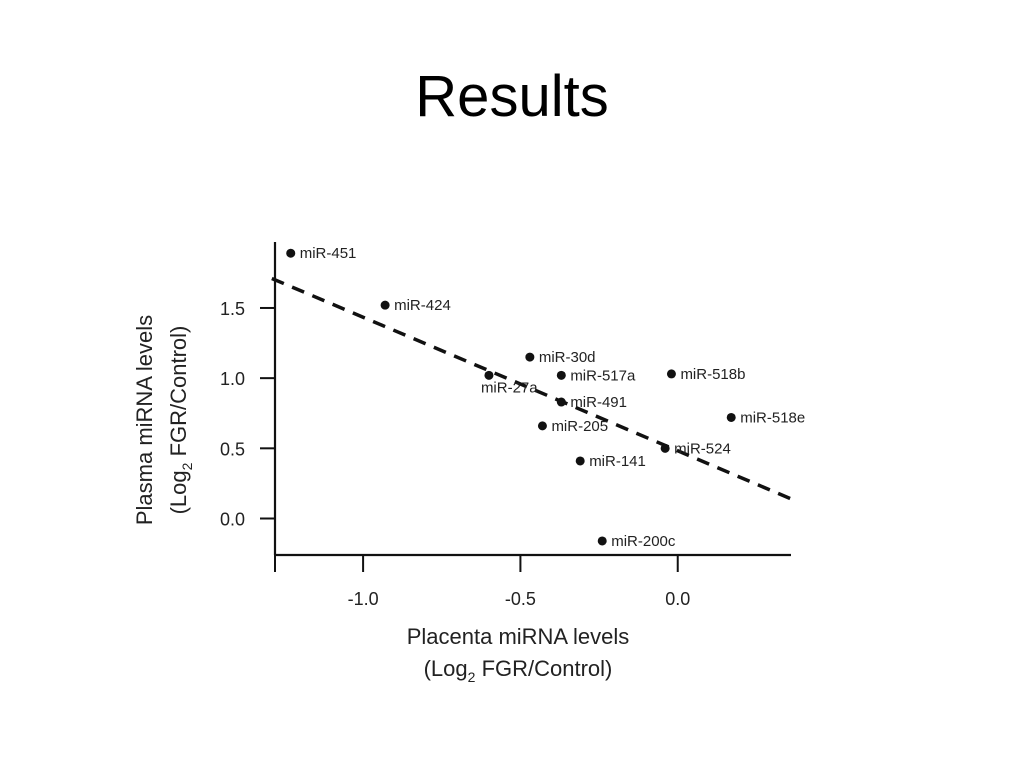  What do you see at coordinates (328, 253) in the screenshot?
I see `point-label: miR-451` at bounding box center [328, 253].